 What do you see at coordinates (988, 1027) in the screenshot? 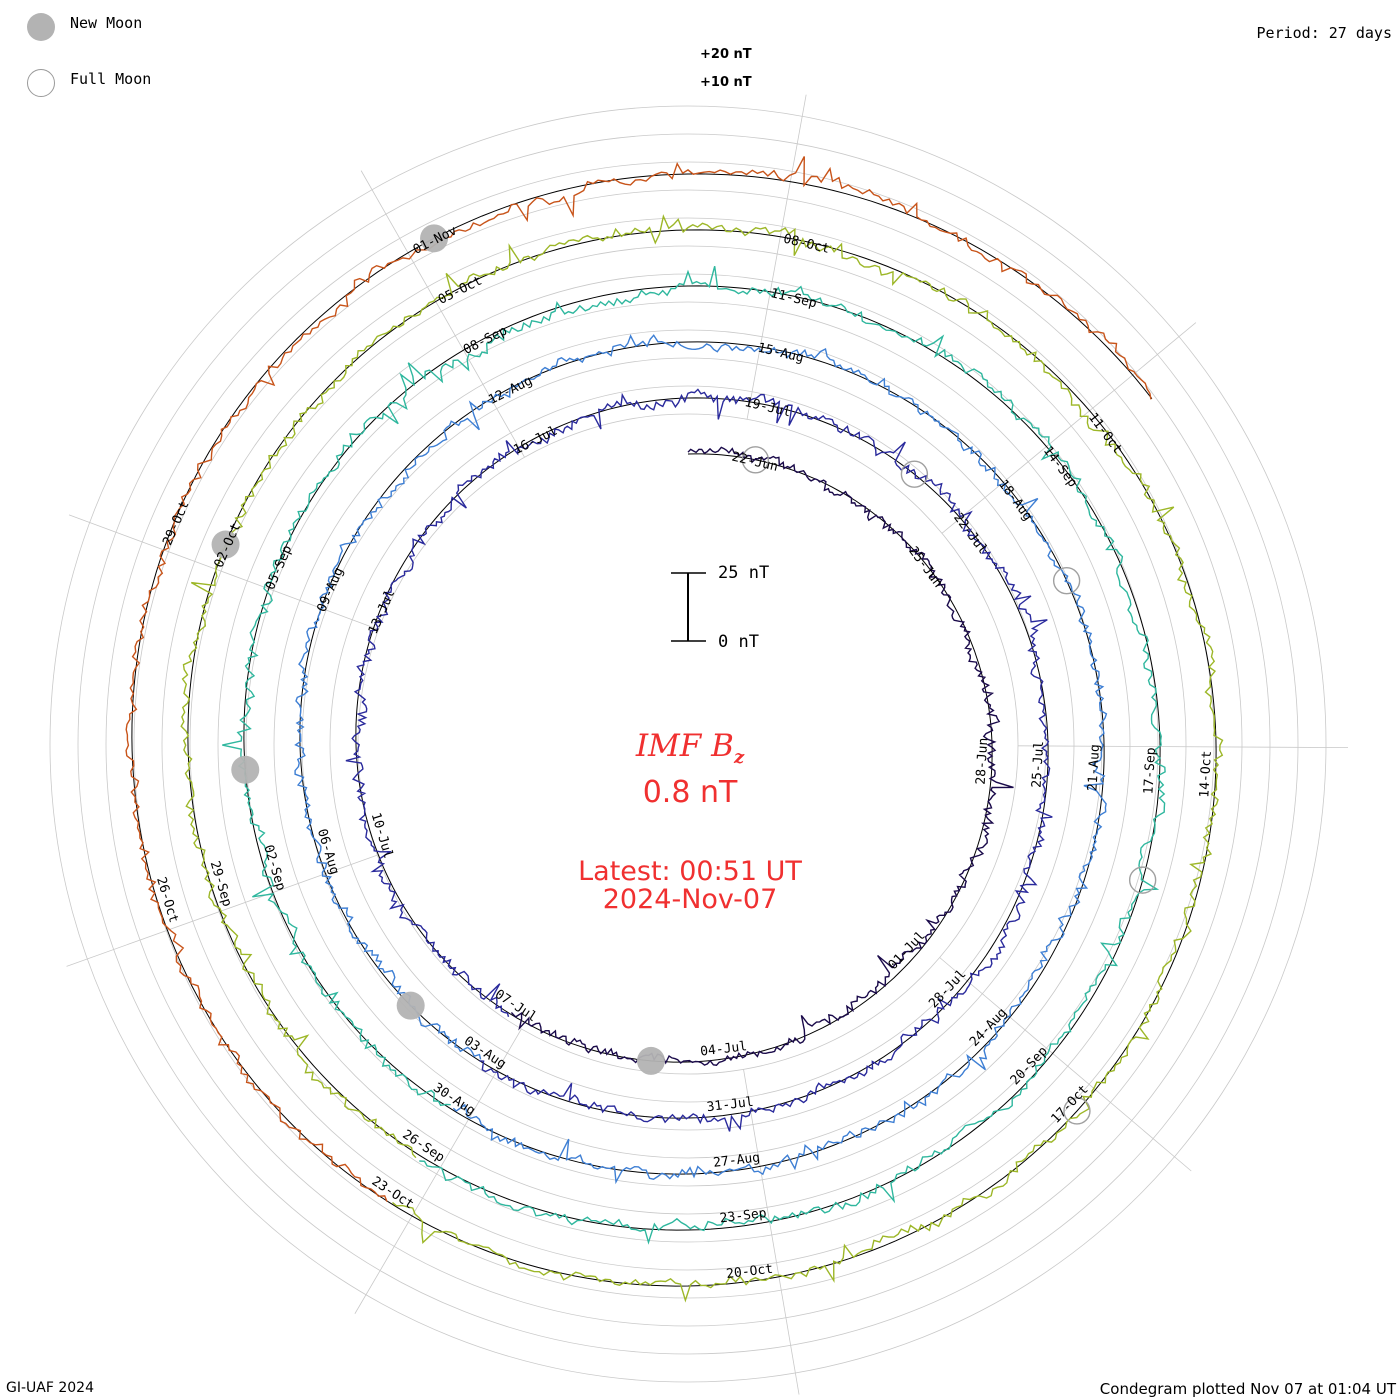
I see `date-label: 24-Aug` at bounding box center [988, 1027].